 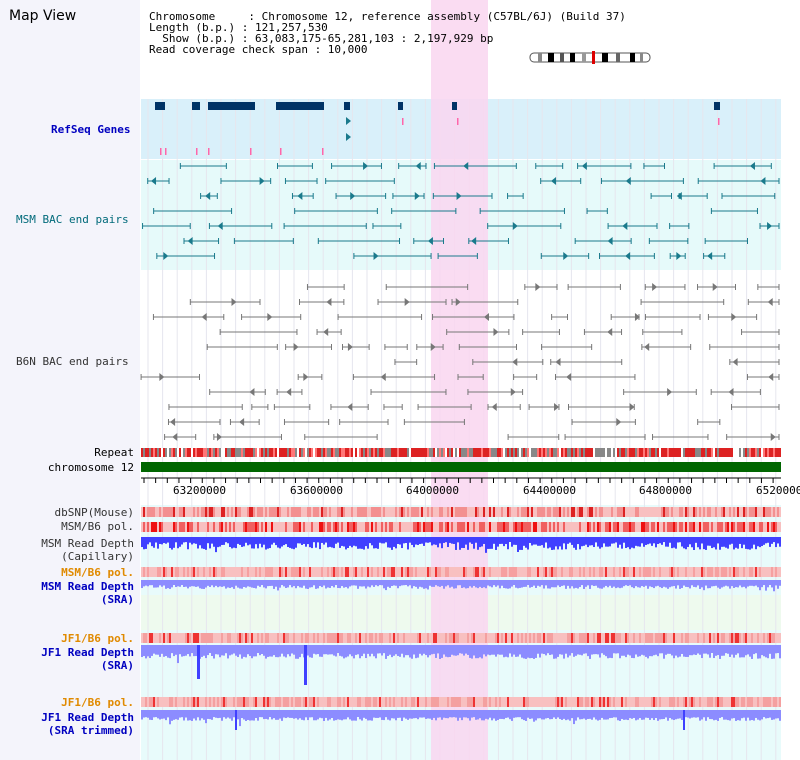 What do you see at coordinates (72, 361) in the screenshot?
I see `label-b6n-bac: B6N BAC end pairs` at bounding box center [72, 361].